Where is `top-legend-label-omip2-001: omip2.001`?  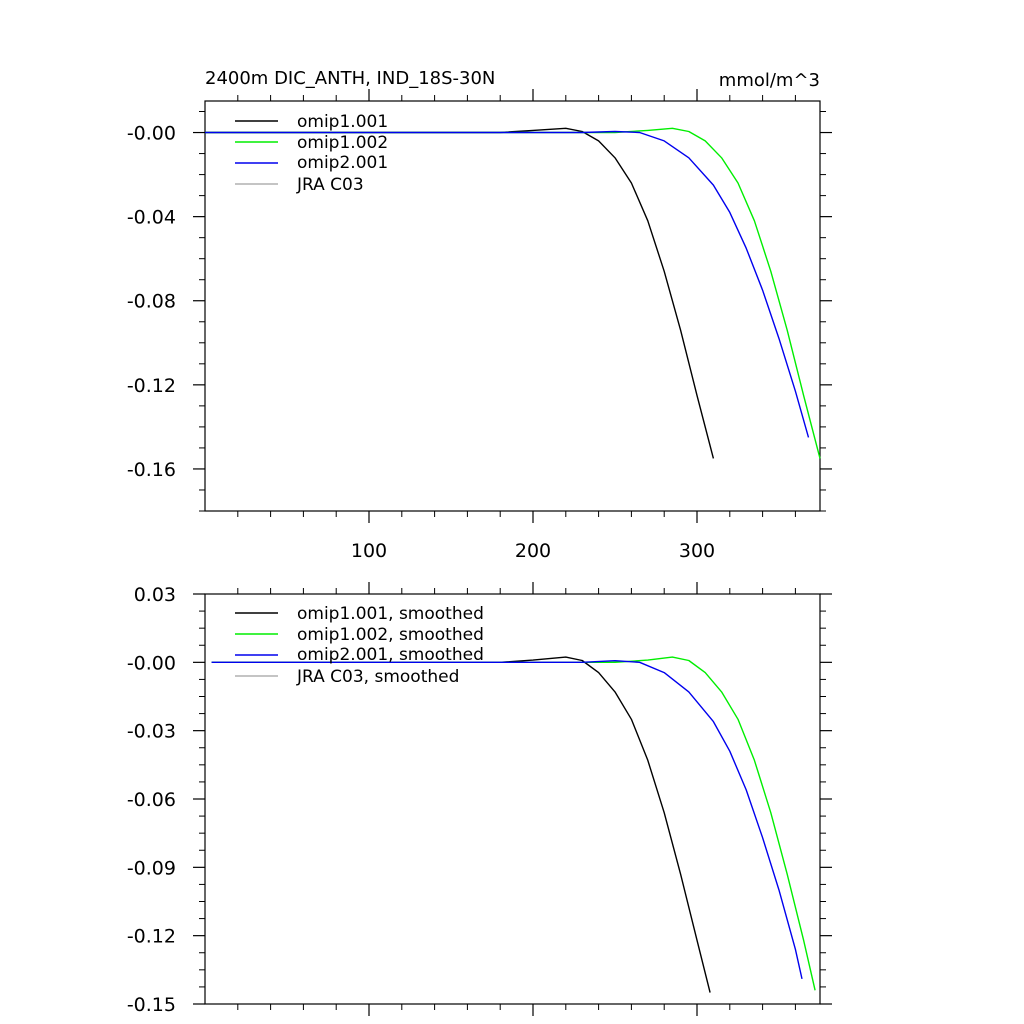 top-legend-label-omip2-001: omip2.001 is located at coordinates (342, 163).